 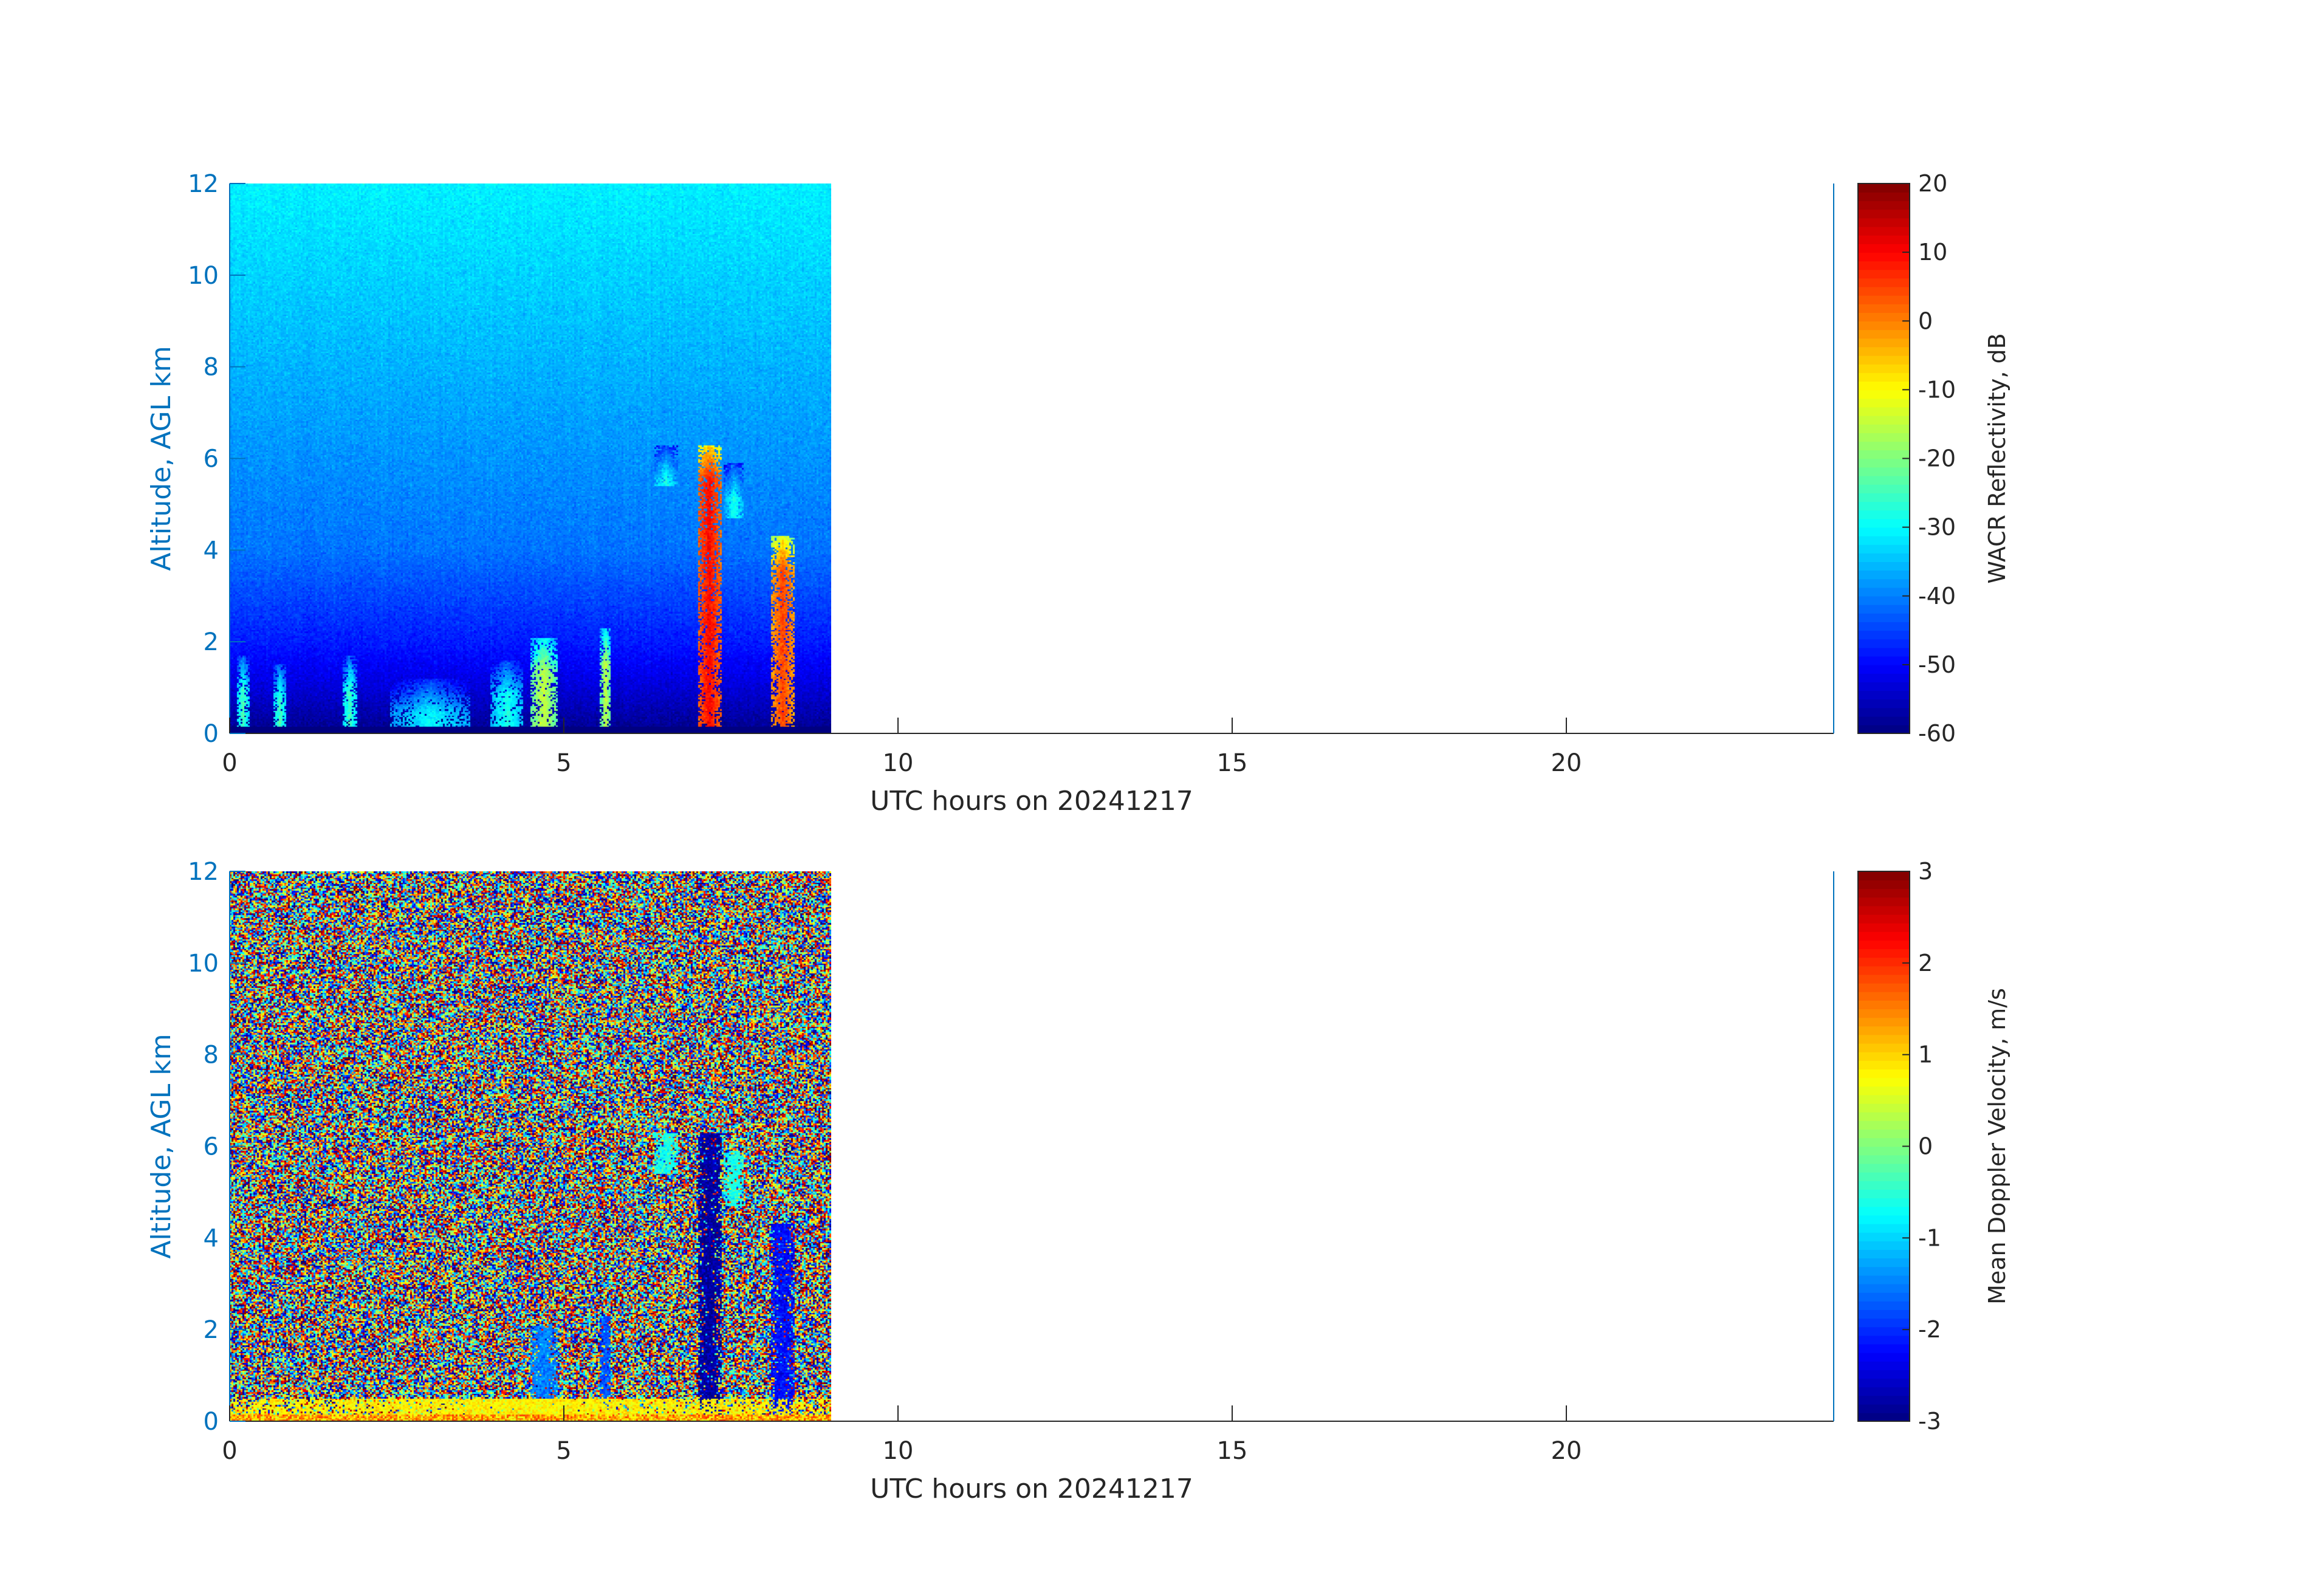 I want to click on x-tick-label: 15, so click(x=1232, y=763).